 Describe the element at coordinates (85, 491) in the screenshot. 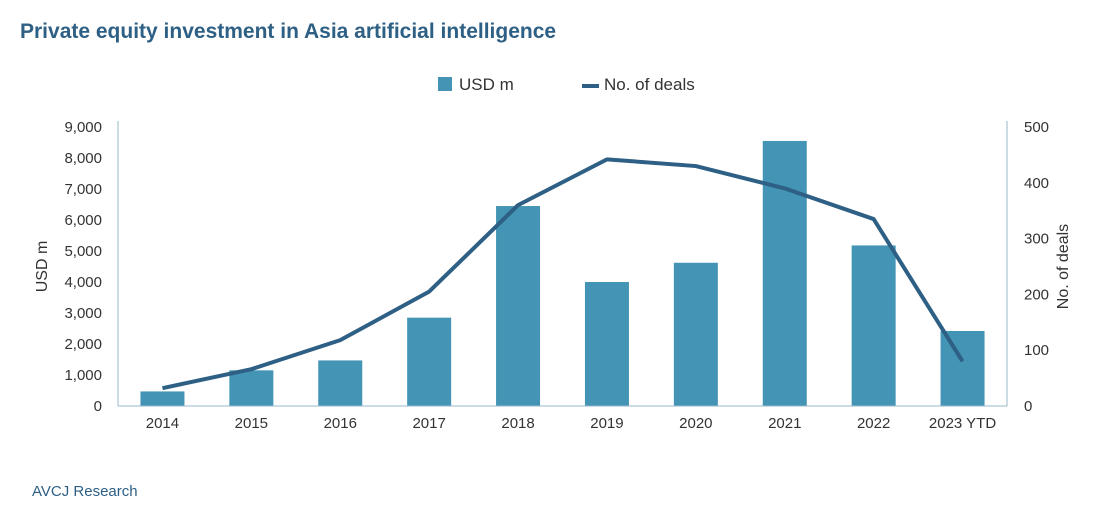

I see `source-note: AVCJ Research` at that location.